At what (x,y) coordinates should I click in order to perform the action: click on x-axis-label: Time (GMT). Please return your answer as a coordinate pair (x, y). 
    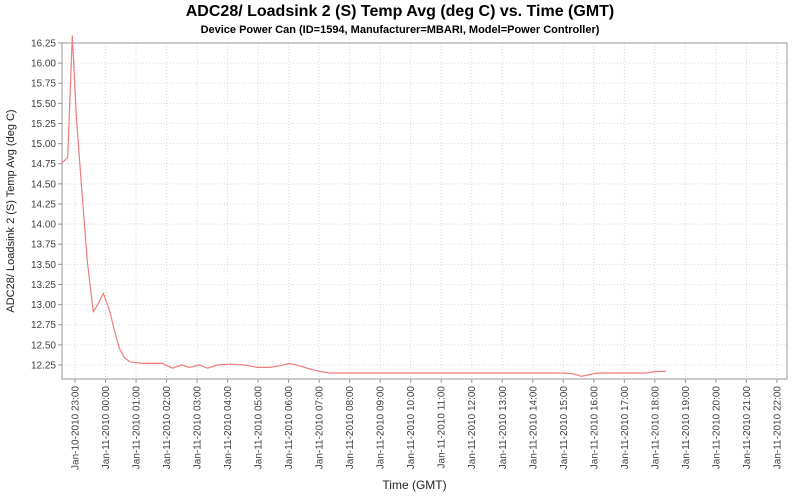
    Looking at the image, I should click on (414, 485).